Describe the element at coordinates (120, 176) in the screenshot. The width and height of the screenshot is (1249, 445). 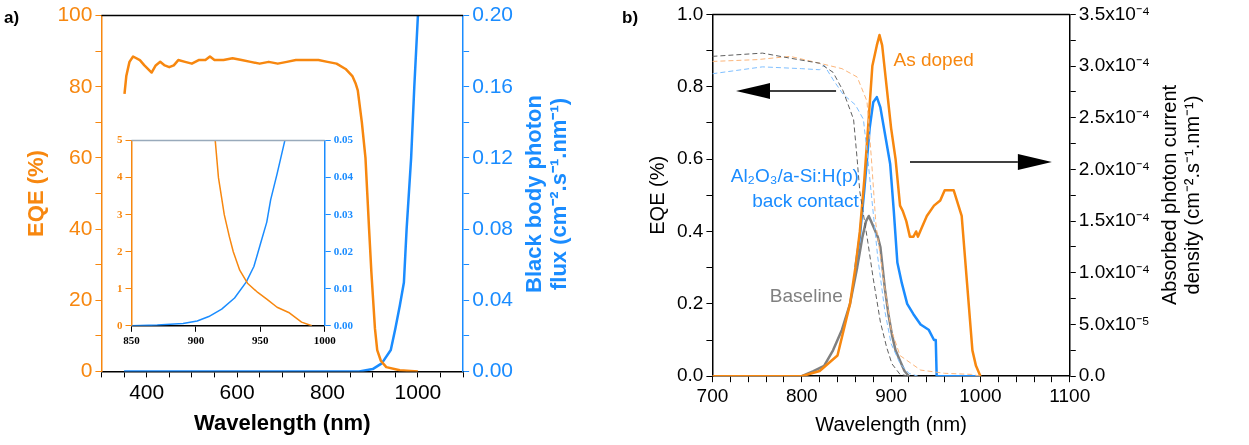
I see `y-tick-label: 4` at that location.